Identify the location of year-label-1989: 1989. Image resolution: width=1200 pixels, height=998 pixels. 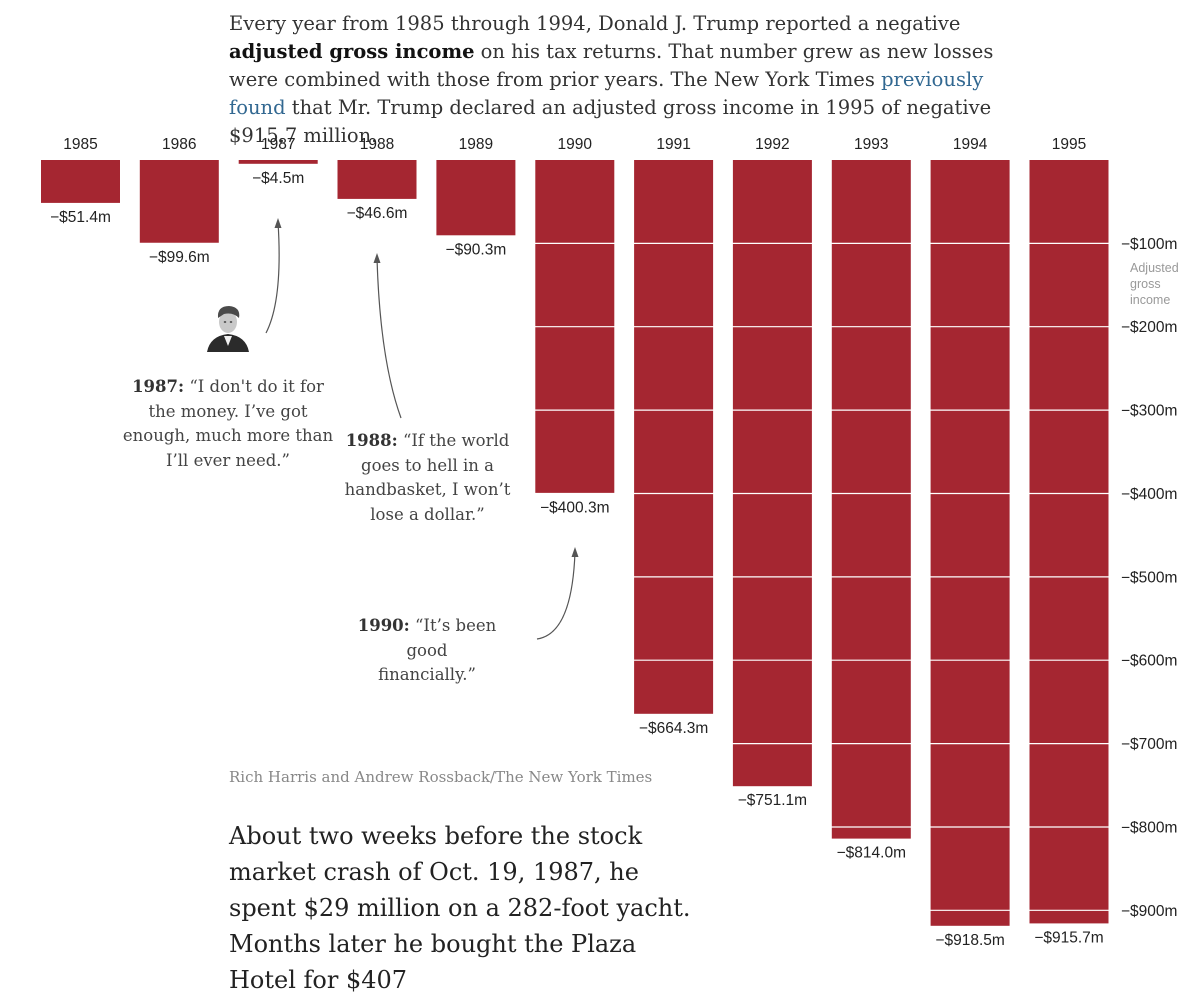
(476, 144).